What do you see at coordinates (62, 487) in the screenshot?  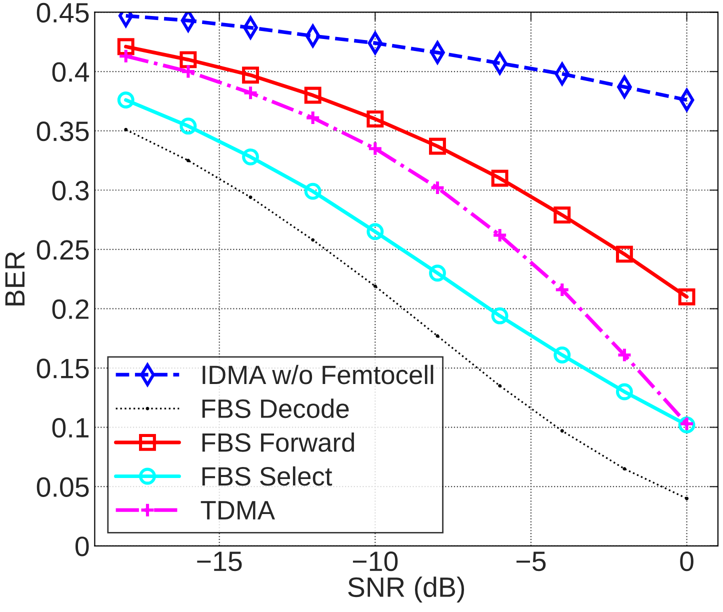 I see `y-tick-label: 0.05` at bounding box center [62, 487].